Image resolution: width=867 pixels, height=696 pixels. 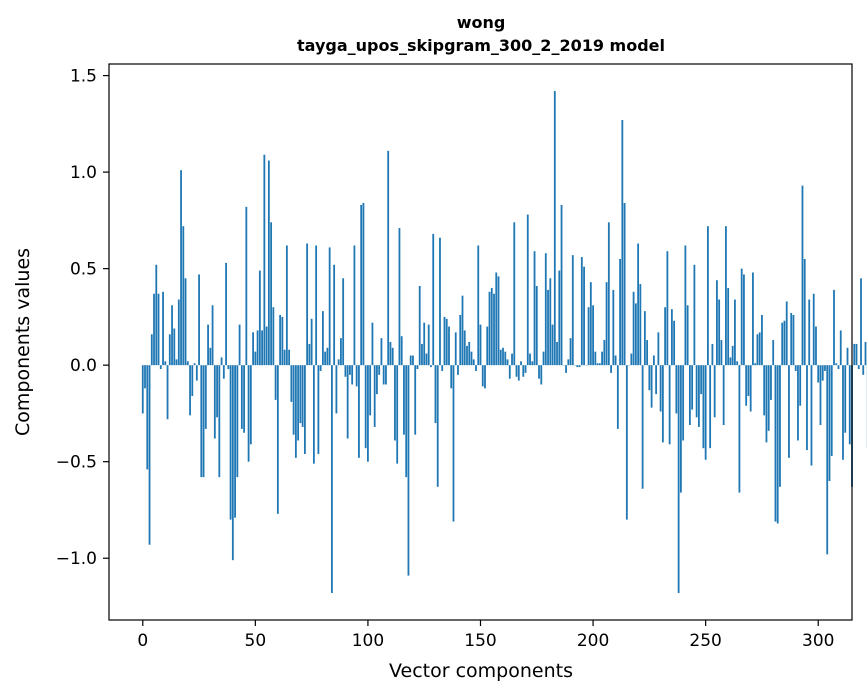 What do you see at coordinates (76, 559) in the screenshot?
I see `y-tick-label: −1.0` at bounding box center [76, 559].